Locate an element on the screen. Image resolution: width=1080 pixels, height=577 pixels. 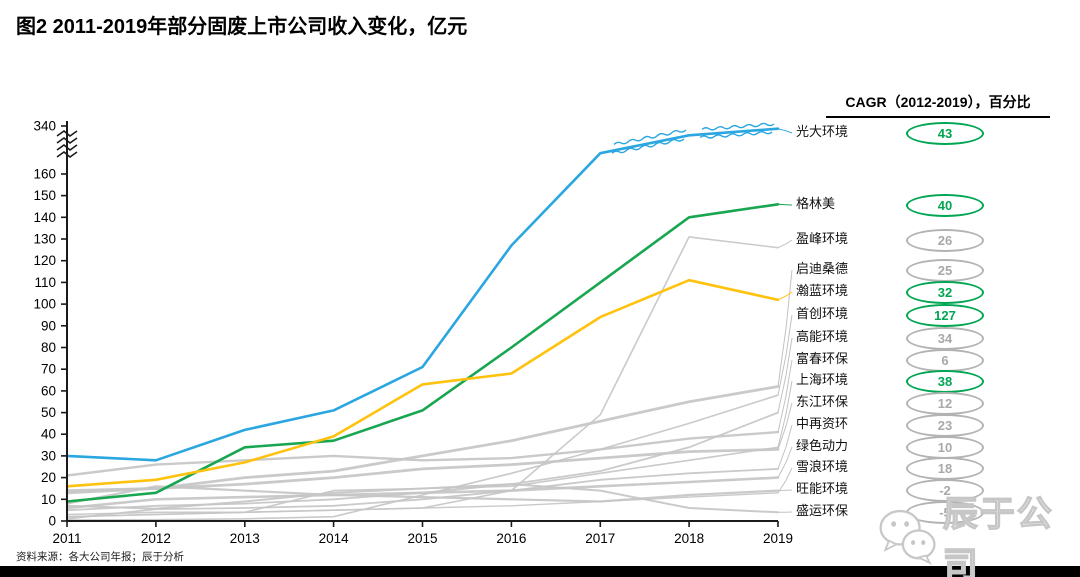
company-label: 瀚蓝环境 is located at coordinates (822, 291).